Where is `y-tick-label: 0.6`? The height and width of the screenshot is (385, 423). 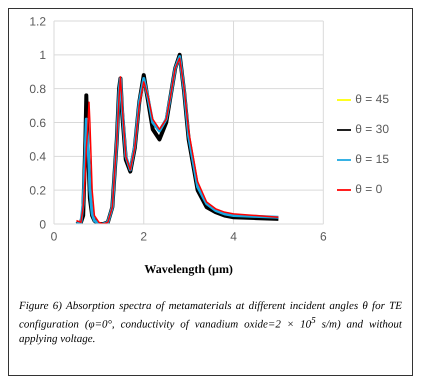
y-tick-label: 0.6 is located at coordinates (37, 123).